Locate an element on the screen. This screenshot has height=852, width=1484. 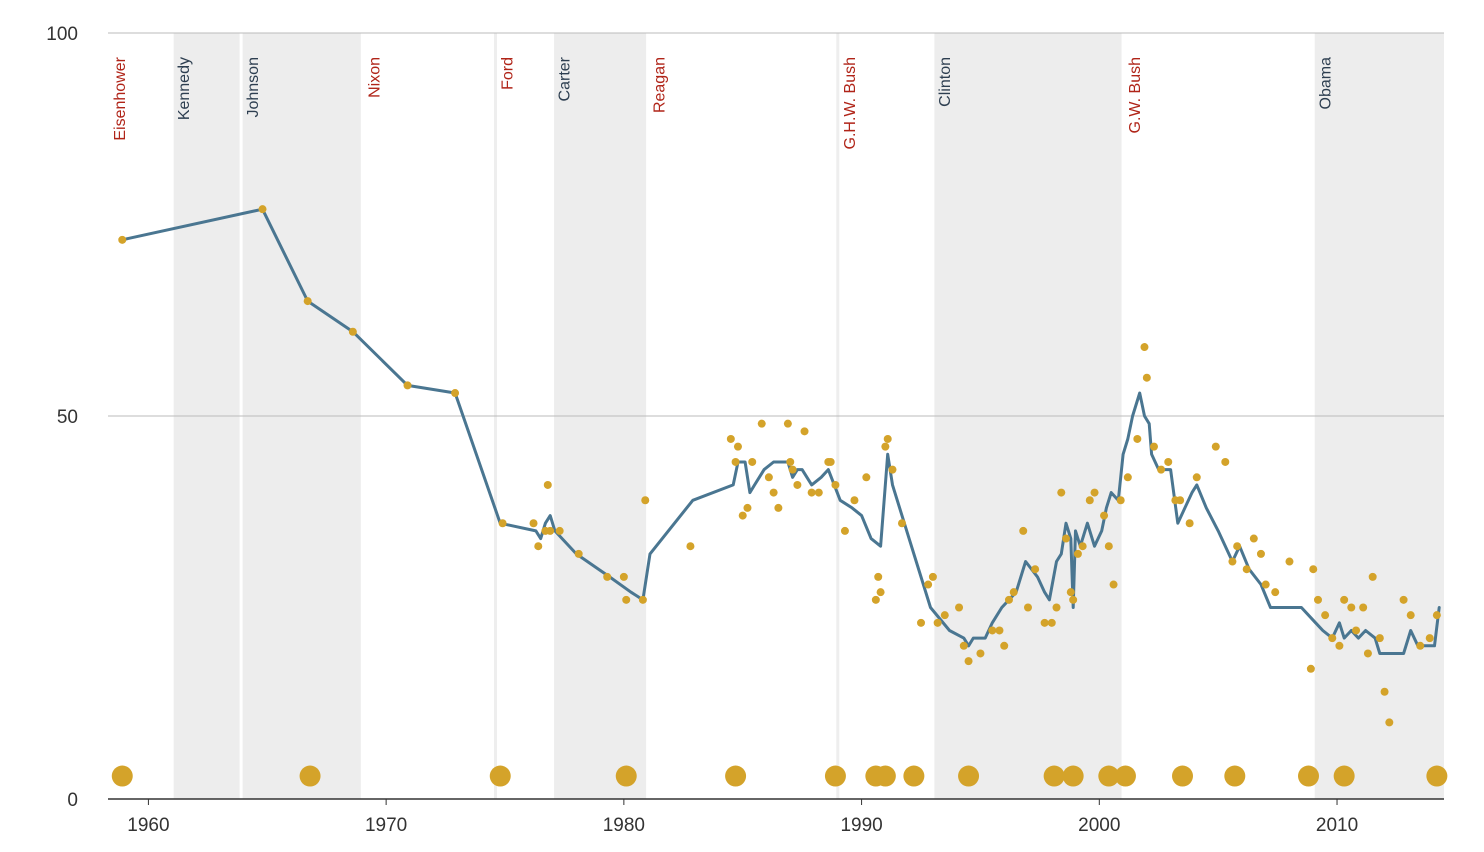
y-tick-label: 100 is located at coordinates (62, 34).